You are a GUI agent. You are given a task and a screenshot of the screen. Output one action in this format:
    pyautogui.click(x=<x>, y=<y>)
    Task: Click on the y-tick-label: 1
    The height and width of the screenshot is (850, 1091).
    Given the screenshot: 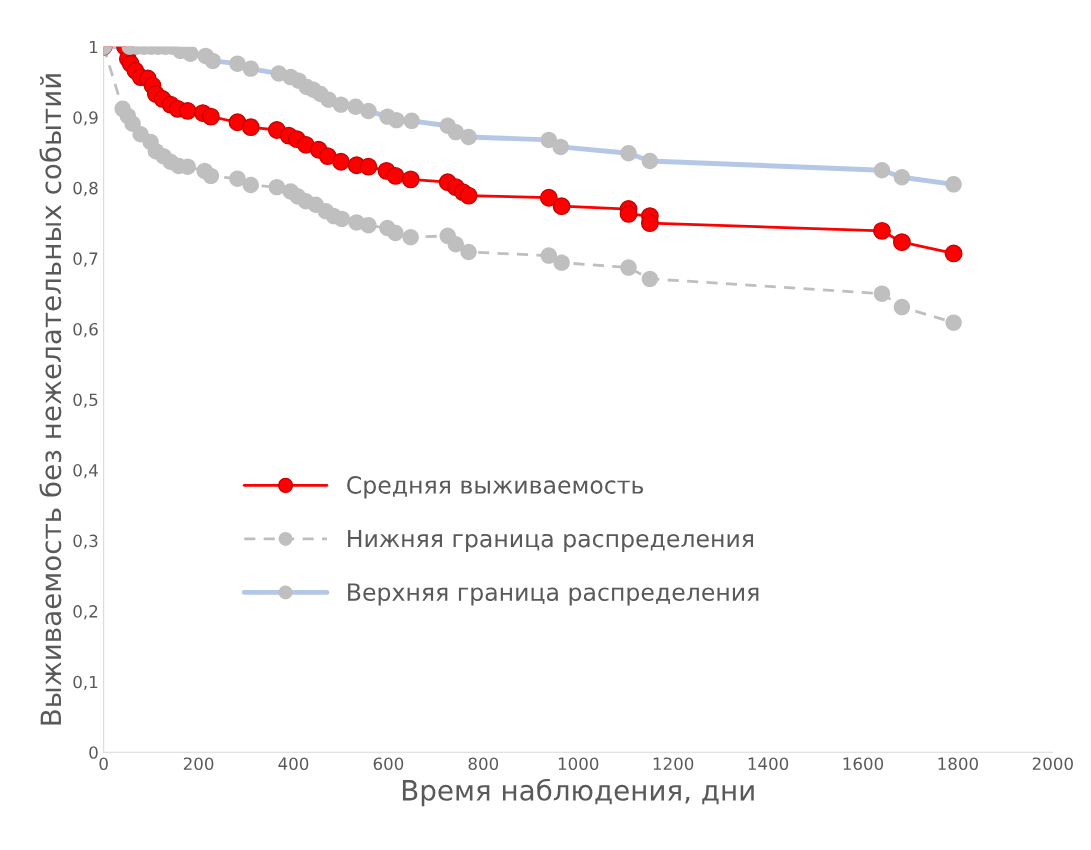 What is the action you would take?
    pyautogui.click(x=94, y=47)
    